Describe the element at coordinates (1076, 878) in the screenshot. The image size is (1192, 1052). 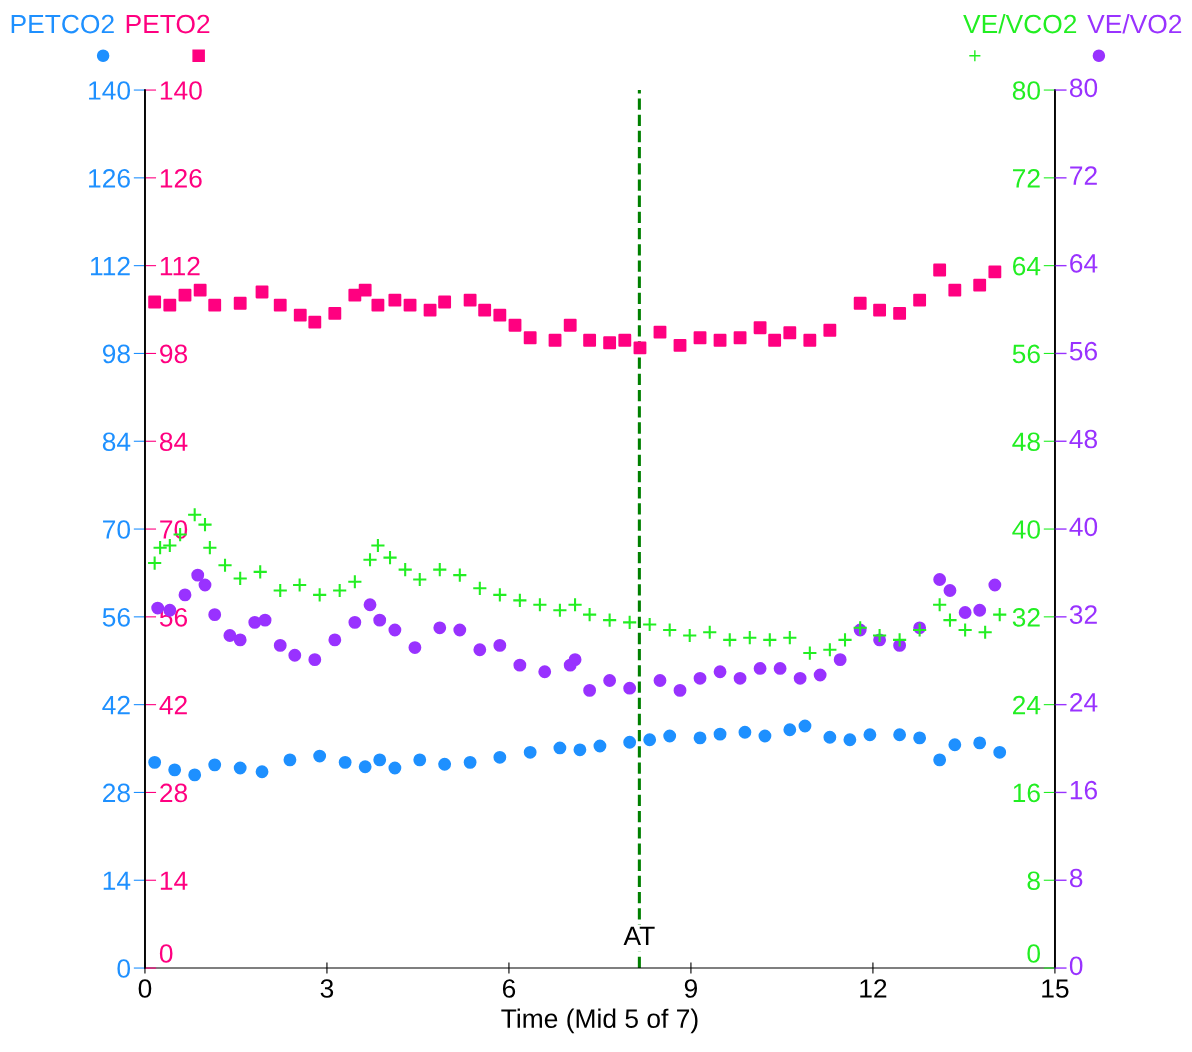
I see `text: 8` at that location.